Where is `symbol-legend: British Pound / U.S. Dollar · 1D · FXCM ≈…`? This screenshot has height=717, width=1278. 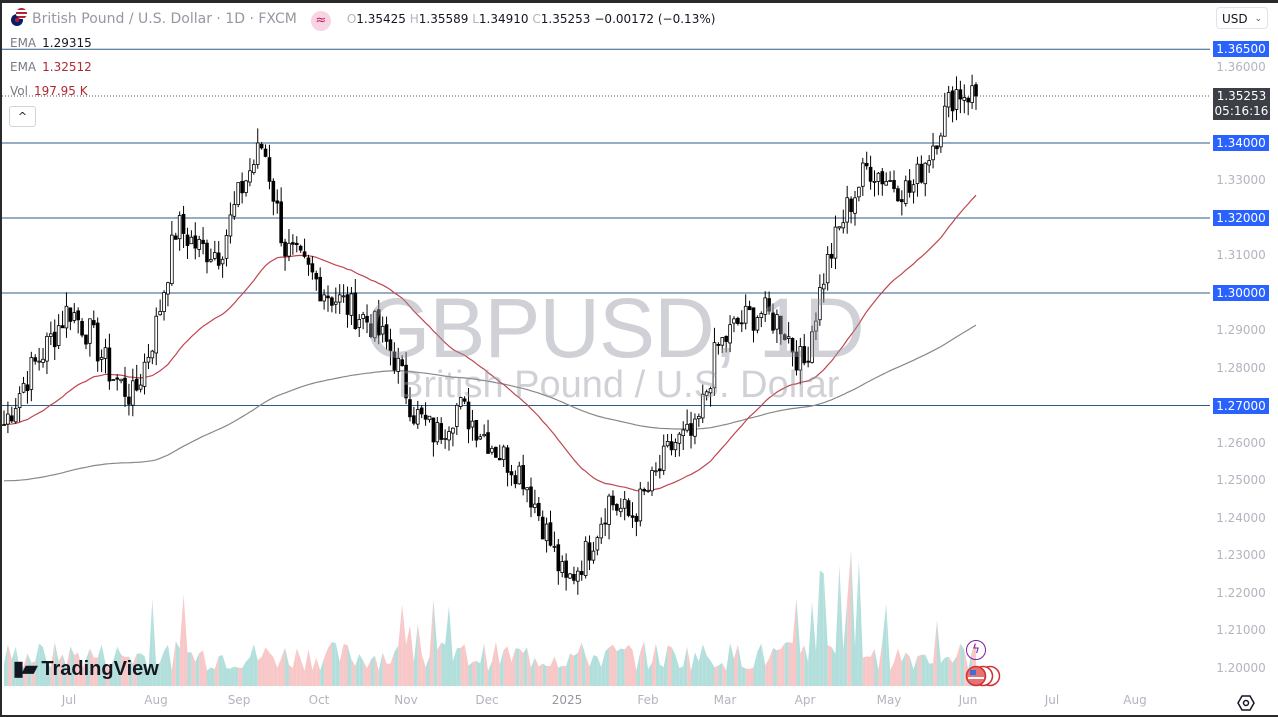
symbol-legend: British Pound / U.S. Dollar · 1D · FXCM ≈… is located at coordinates (362, 19).